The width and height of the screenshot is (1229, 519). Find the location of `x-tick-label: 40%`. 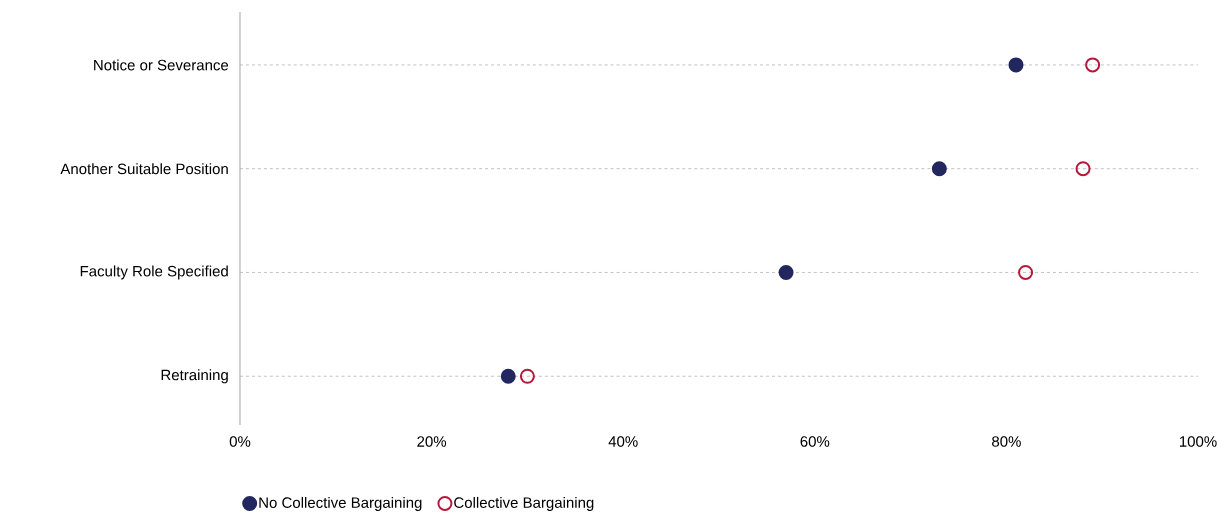

x-tick-label: 40% is located at coordinates (623, 441).